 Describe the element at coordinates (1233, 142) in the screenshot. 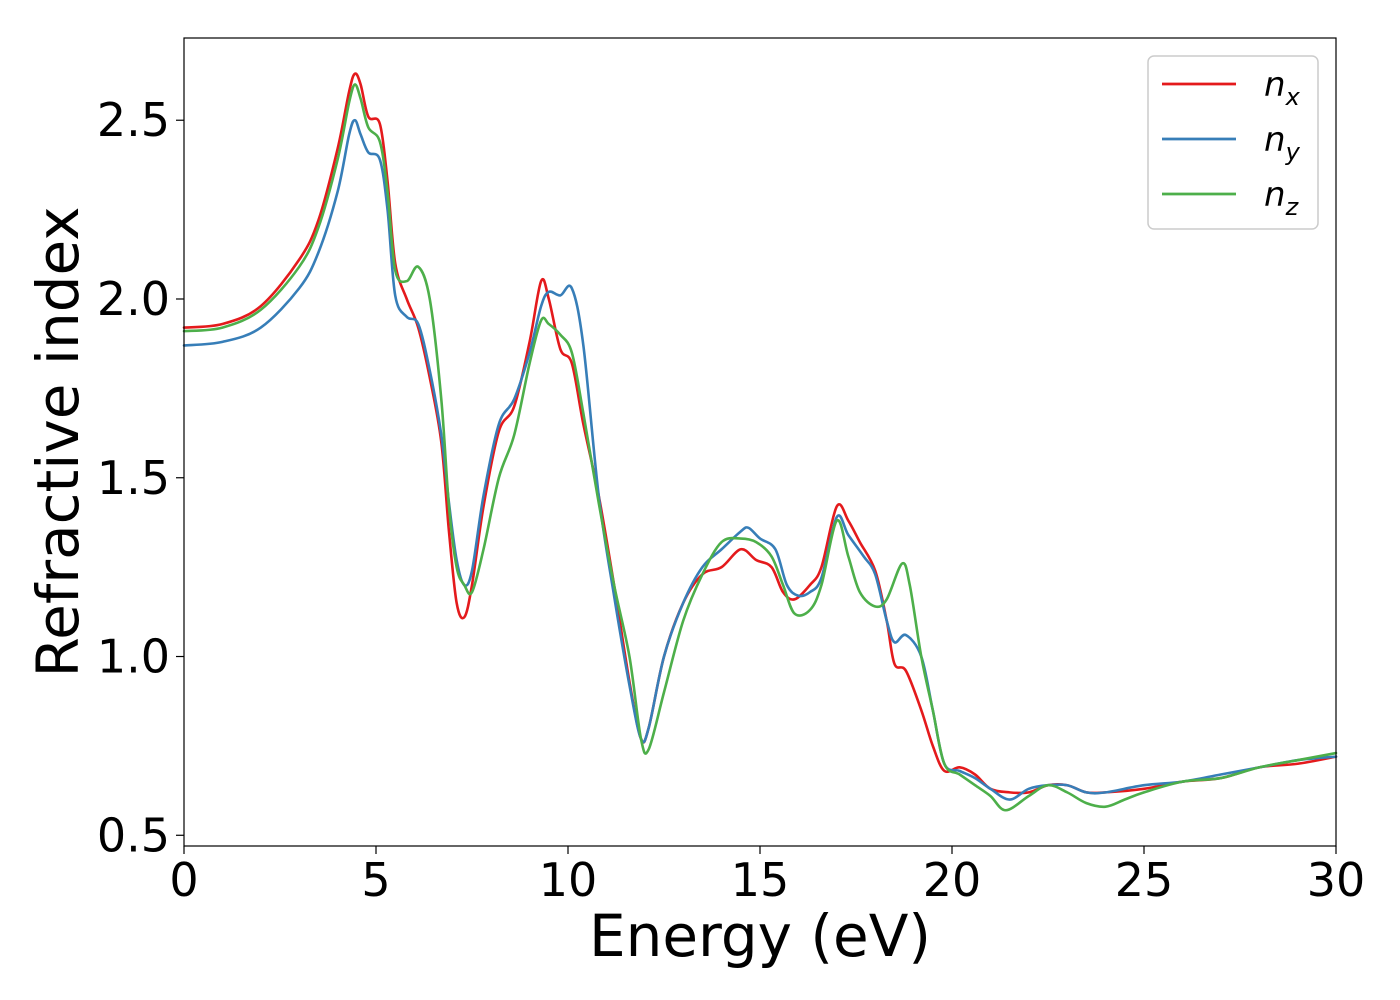

I see `legend-box` at that location.